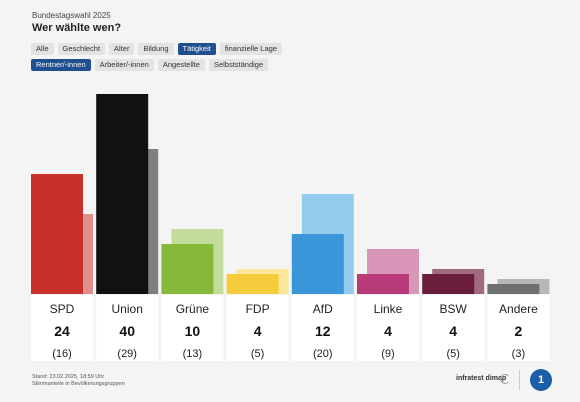 The image size is (580, 402). I want to click on prev-value-label-union: (29), so click(127, 354).